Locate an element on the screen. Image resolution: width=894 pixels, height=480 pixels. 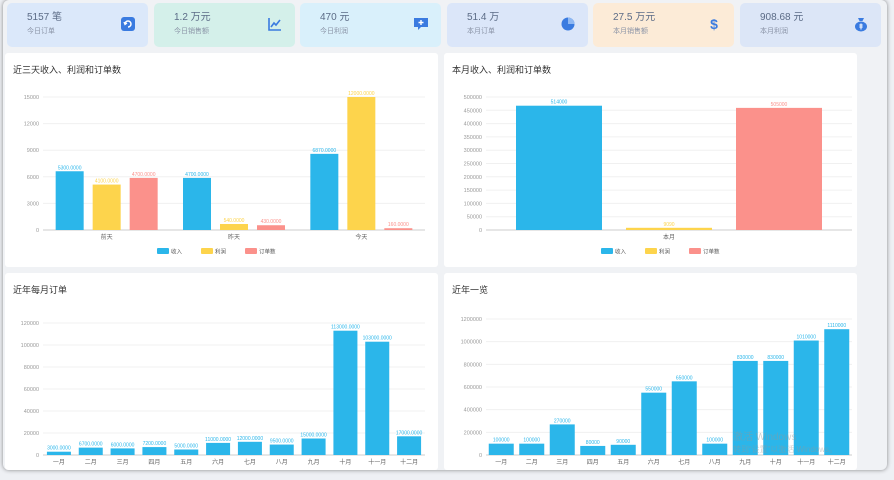
legend-label: 订单数 is located at coordinates (267, 252).